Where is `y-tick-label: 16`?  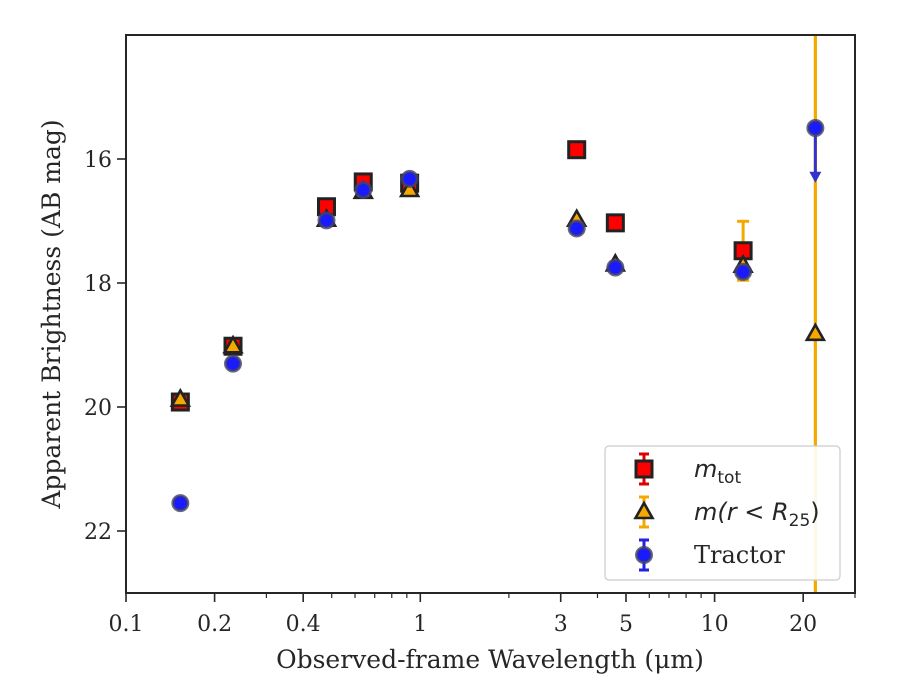 y-tick-label: 16 is located at coordinates (98, 160).